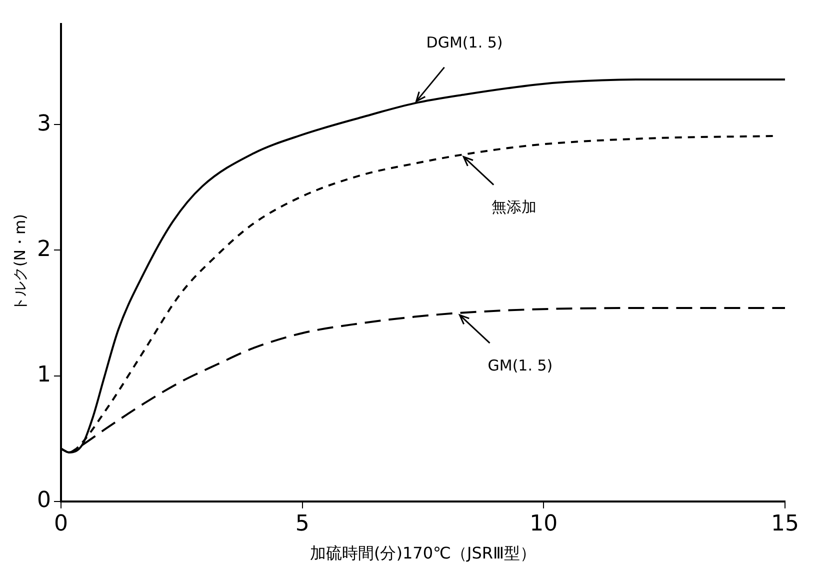  I want to click on y-tick-label: 0, so click(43, 501).